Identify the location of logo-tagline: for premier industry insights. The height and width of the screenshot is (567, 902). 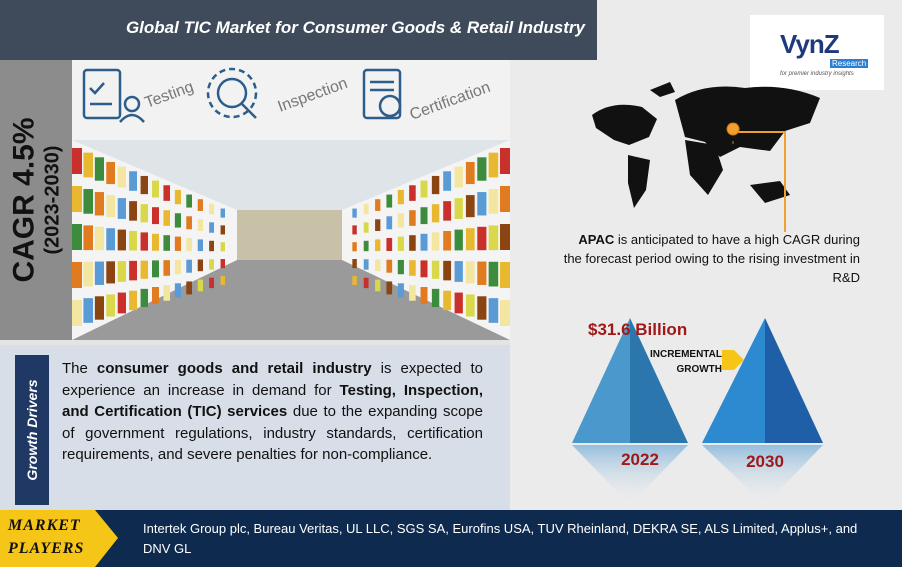
(817, 74).